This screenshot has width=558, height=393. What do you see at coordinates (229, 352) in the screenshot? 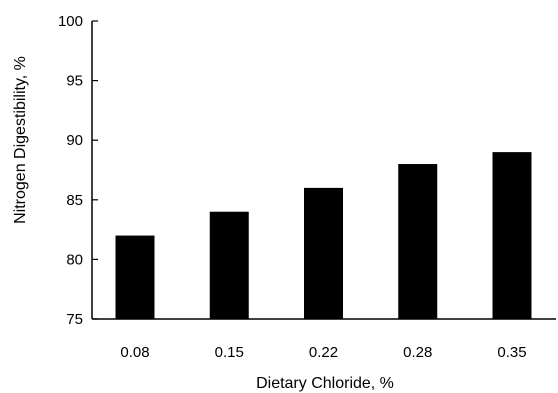
I see `x-tick-label: 0.15` at bounding box center [229, 352].